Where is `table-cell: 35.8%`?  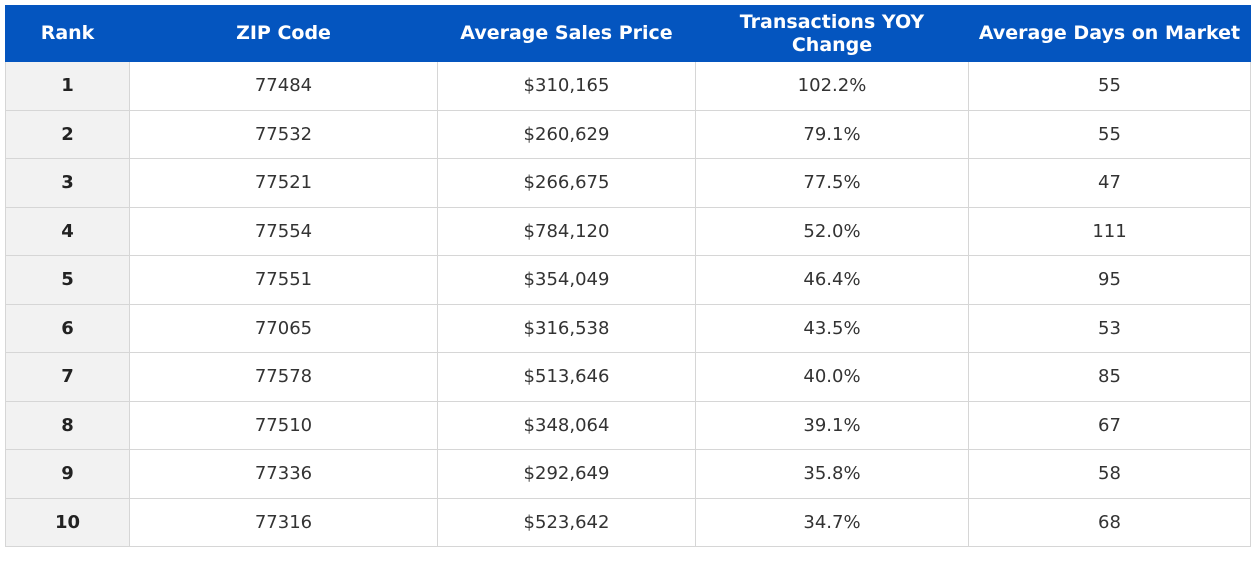 table-cell: 35.8% is located at coordinates (832, 474).